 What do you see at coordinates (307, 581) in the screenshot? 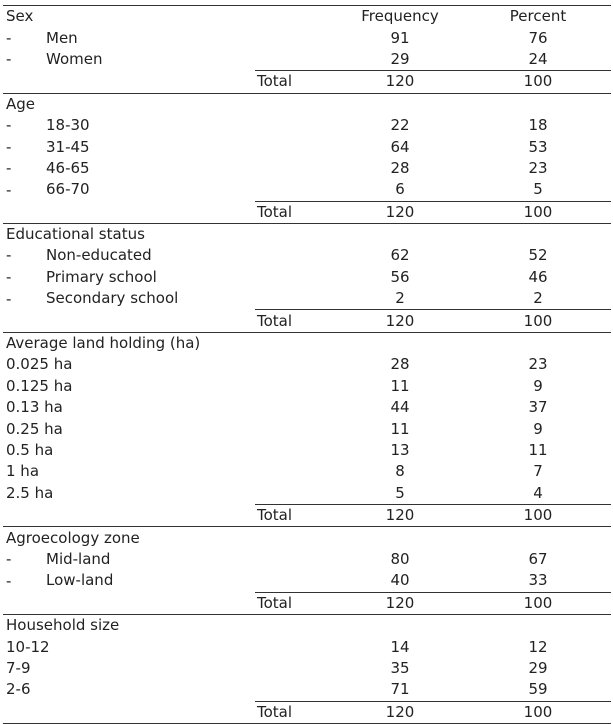
I see `table-row: - Low-land 40 33` at bounding box center [307, 581].